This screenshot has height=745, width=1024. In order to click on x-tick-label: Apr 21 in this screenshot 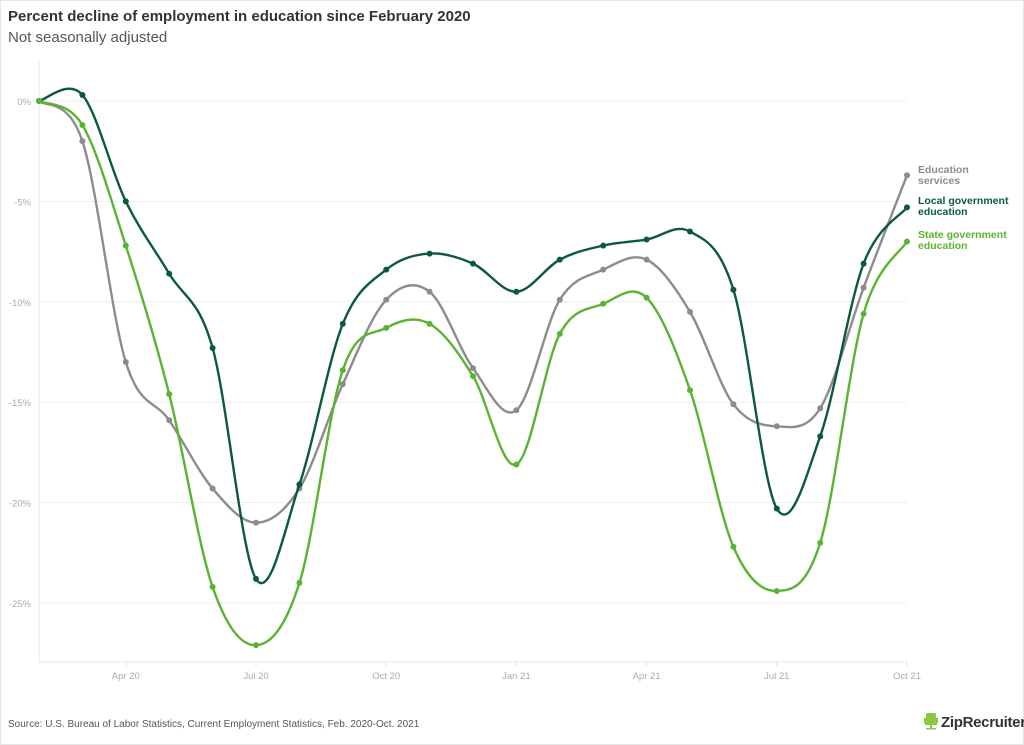, I will do `click(647, 676)`.